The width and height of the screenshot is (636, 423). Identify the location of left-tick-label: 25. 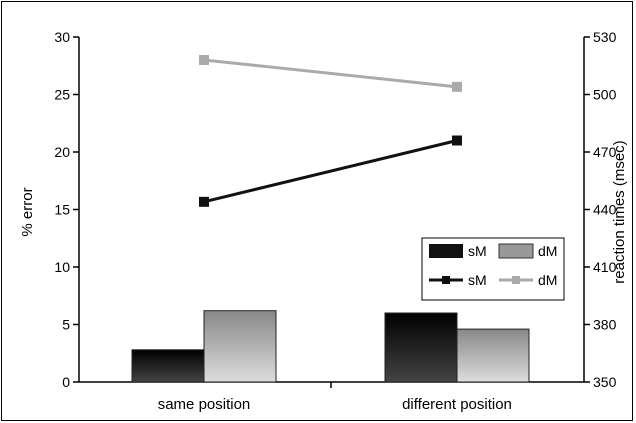
(62, 95).